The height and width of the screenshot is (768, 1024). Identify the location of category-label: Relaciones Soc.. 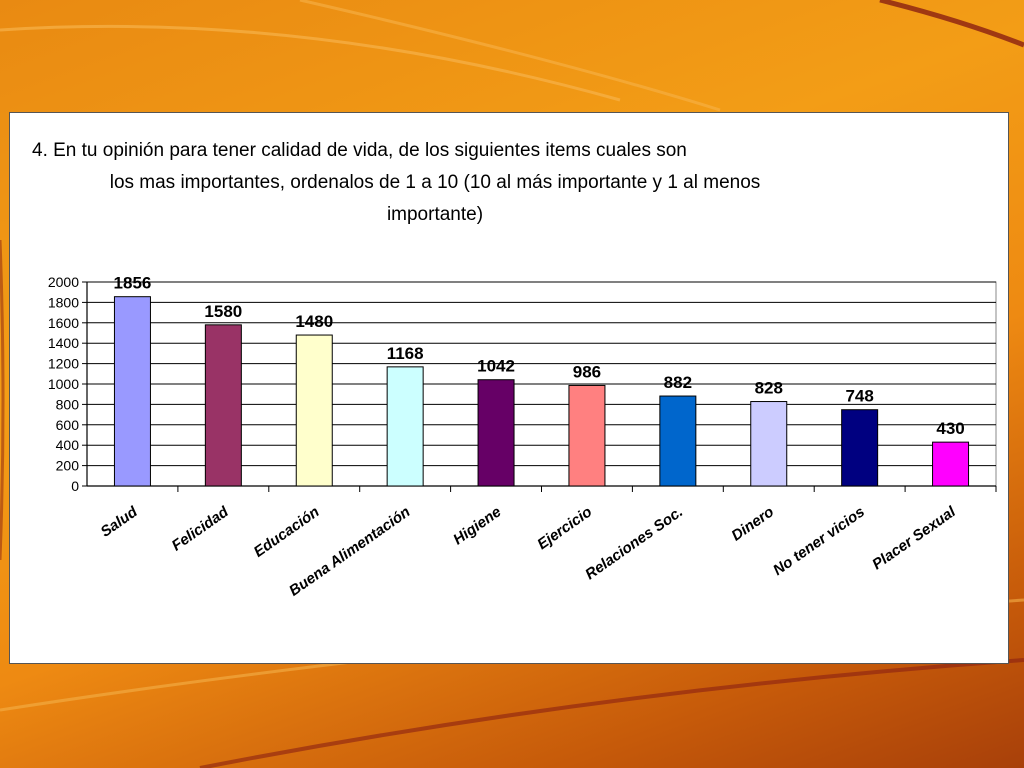
(634, 543).